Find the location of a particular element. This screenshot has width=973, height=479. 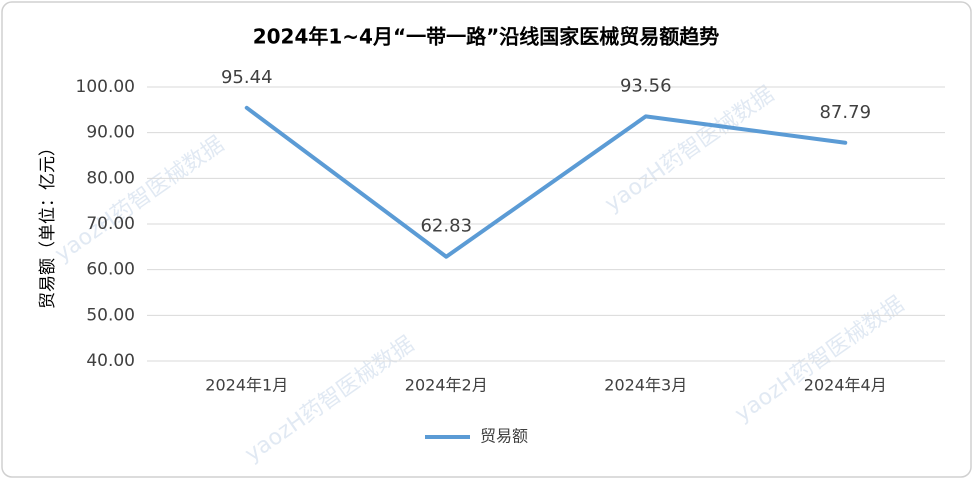

chart-title: 2024年1~4月“一带一路”沿线国家医械贸易额趋势 is located at coordinates (486, 37).